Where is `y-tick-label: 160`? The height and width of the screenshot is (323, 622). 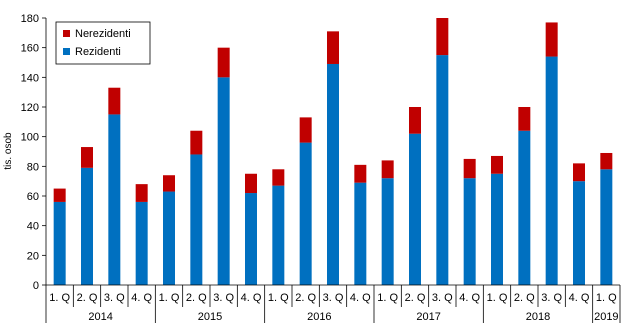 y-tick-label: 160 is located at coordinates (30, 49).